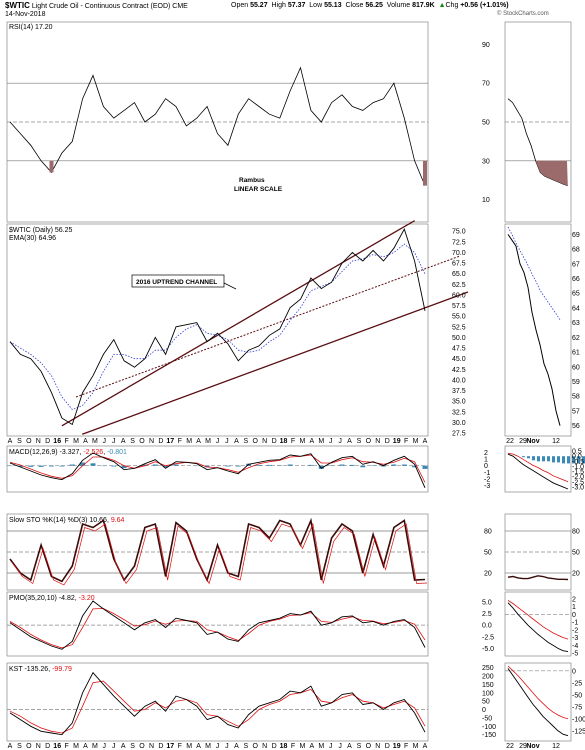 The image size is (585, 750). I want to click on kst-mini-tick-label: -25, so click(577, 683).